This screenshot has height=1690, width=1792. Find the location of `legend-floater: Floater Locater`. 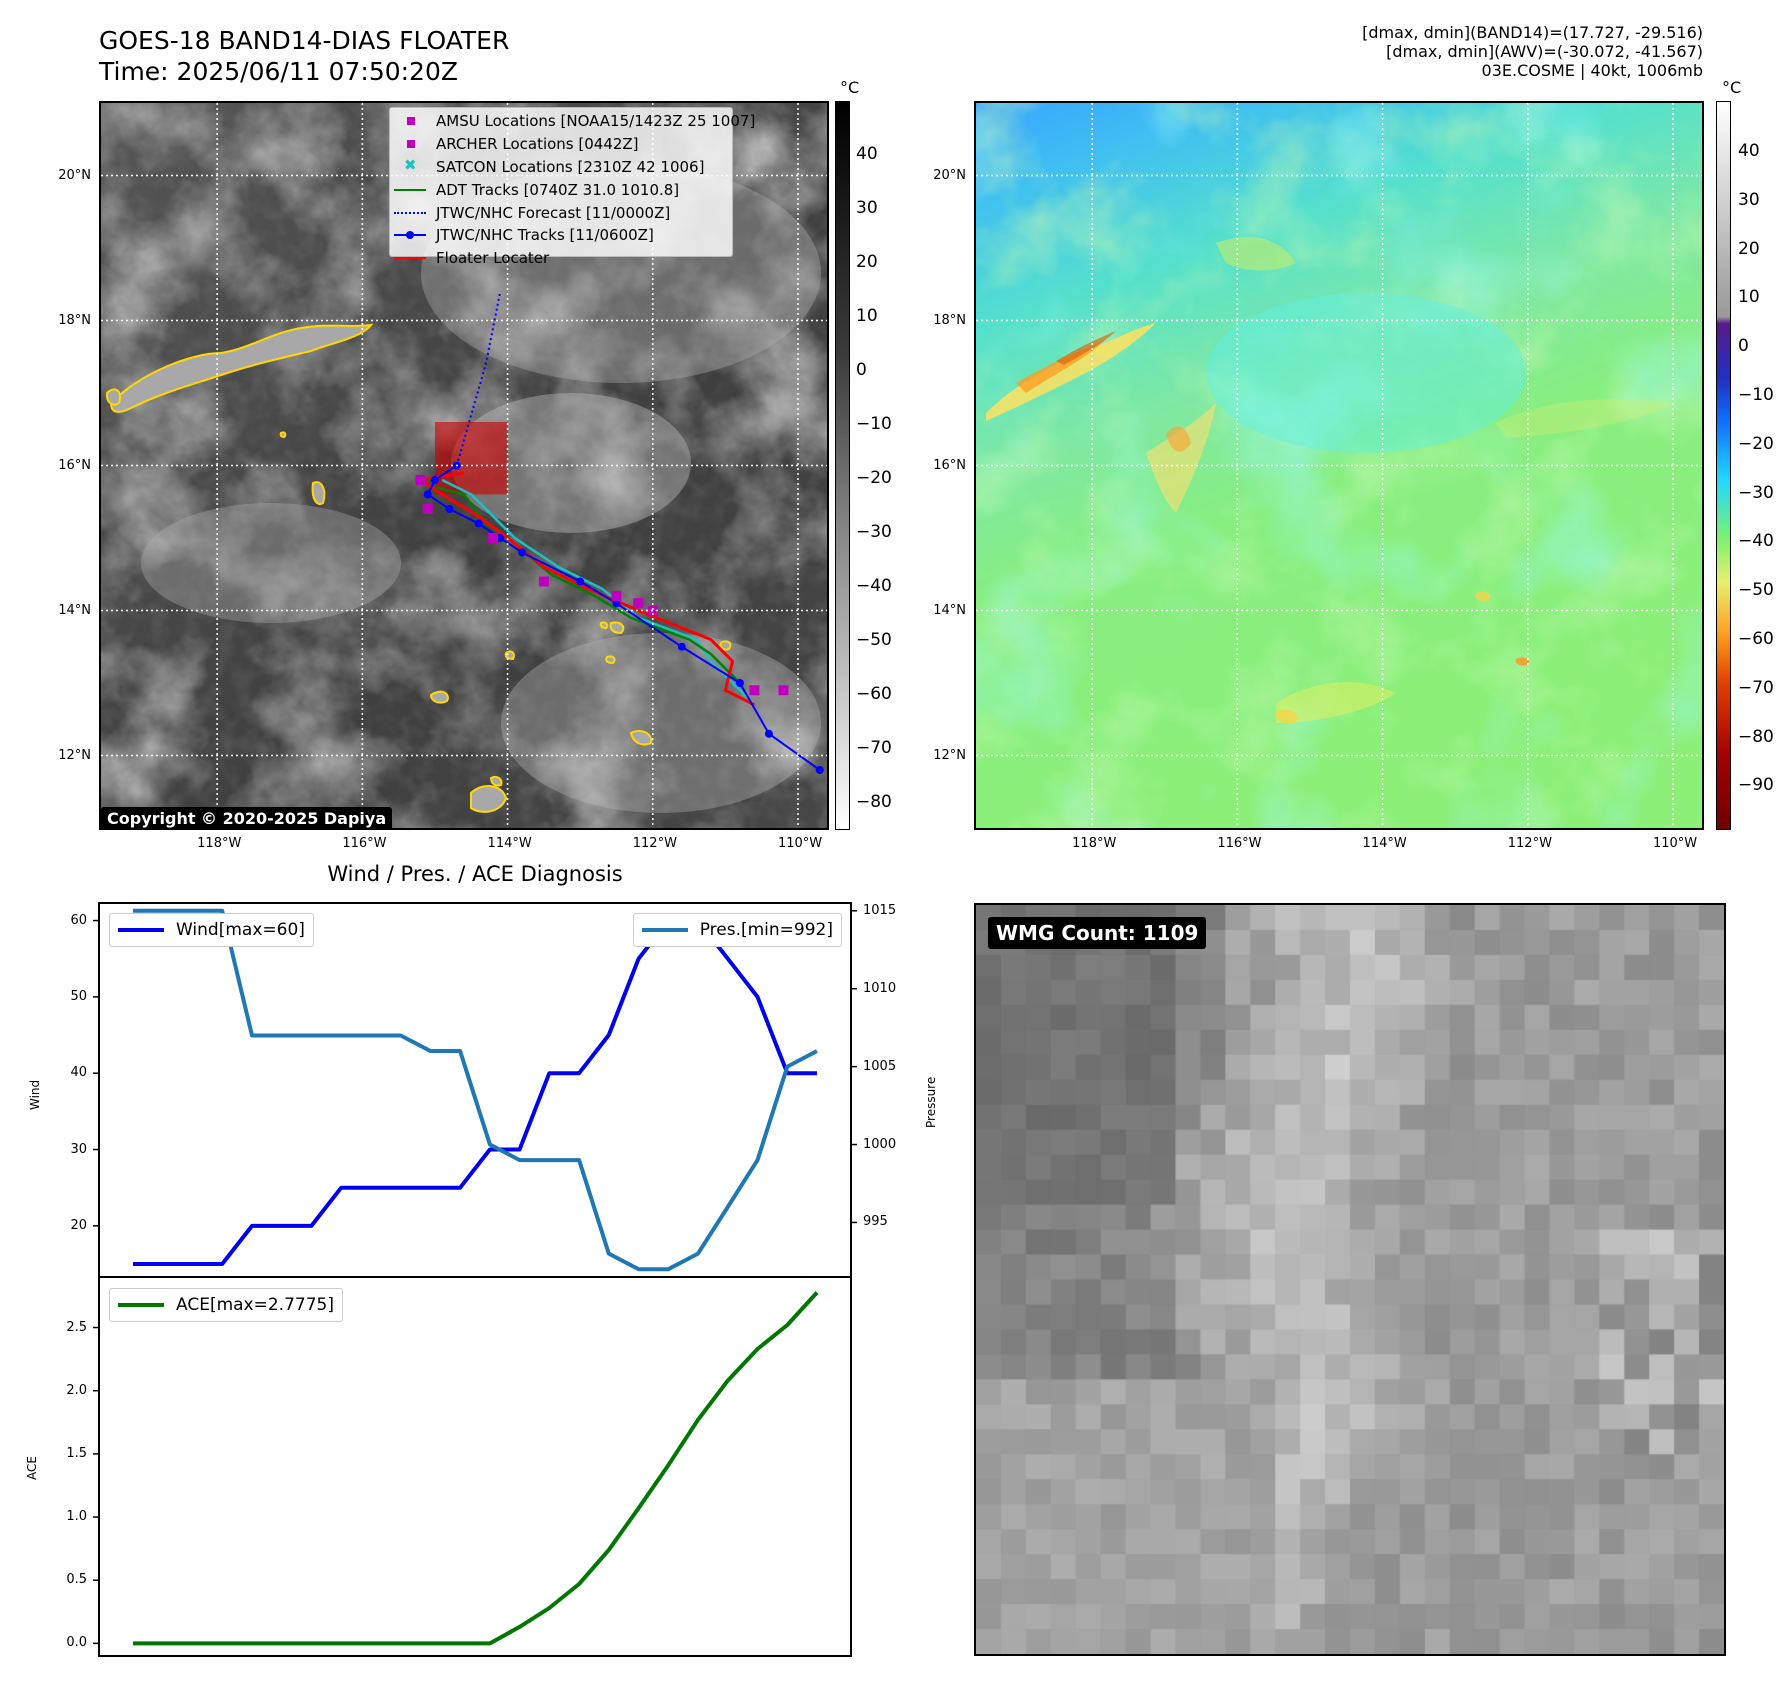

legend-floater: Floater Locater is located at coordinates (561, 258).